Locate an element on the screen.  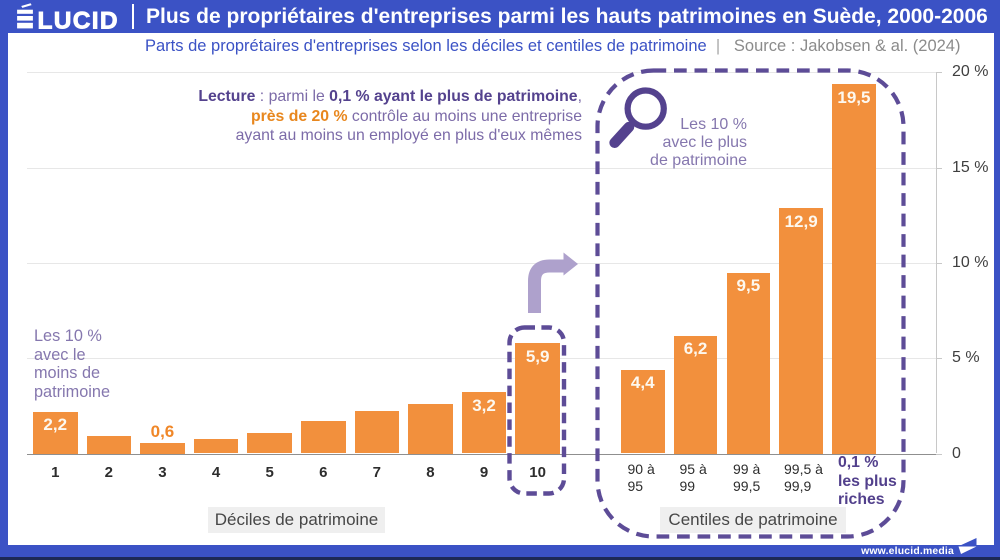
svg-text: LUCID is located at coordinates (78, 19).